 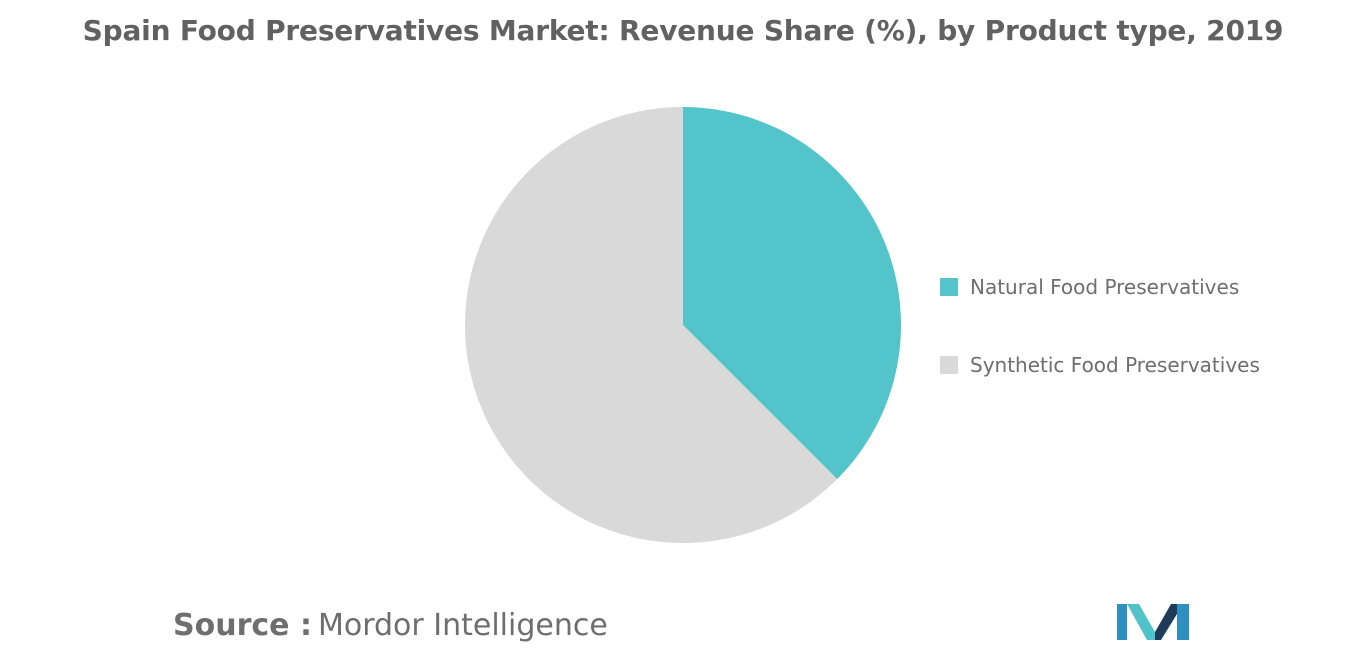 I want to click on legend-item-natural: Natural Food Preservatives, so click(x=1100, y=287).